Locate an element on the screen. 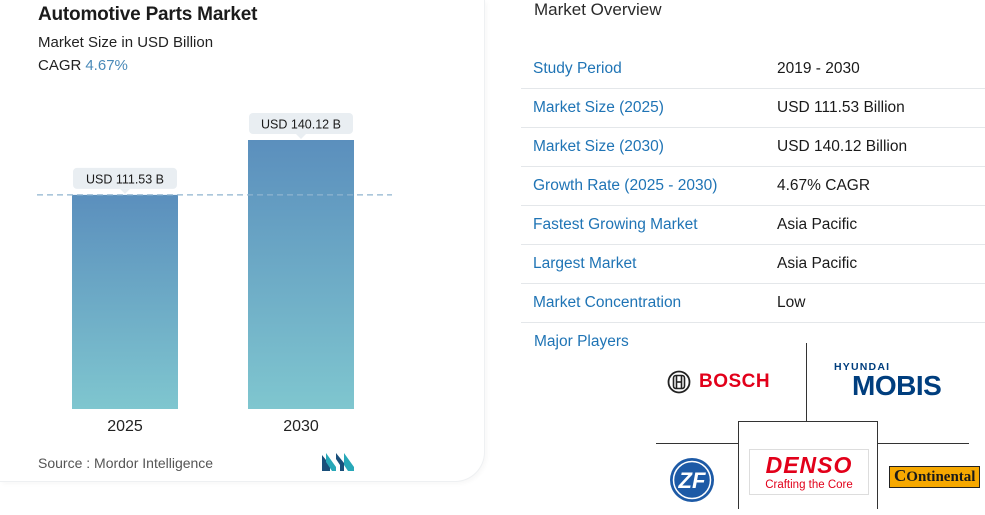 The width and height of the screenshot is (985, 515). overview-row: Study Period 2019 - 2030 is located at coordinates (753, 69).